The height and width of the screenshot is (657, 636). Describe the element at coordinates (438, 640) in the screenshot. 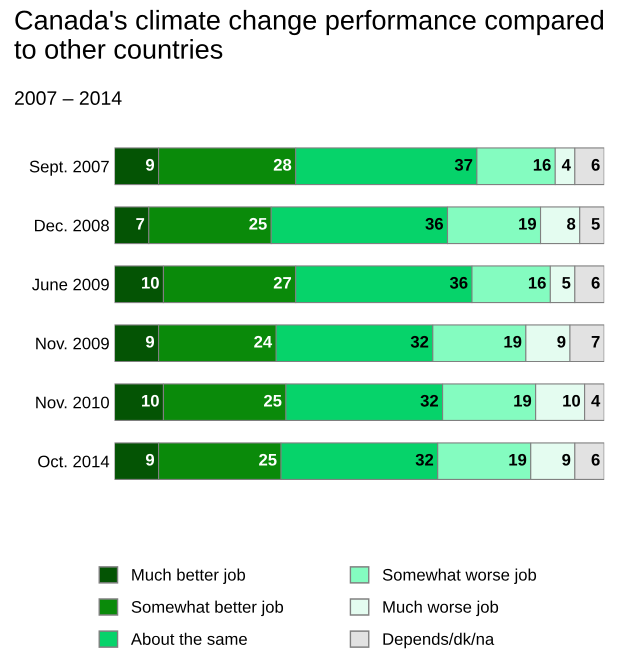

I see `legend-label: Depends/dk/na` at that location.